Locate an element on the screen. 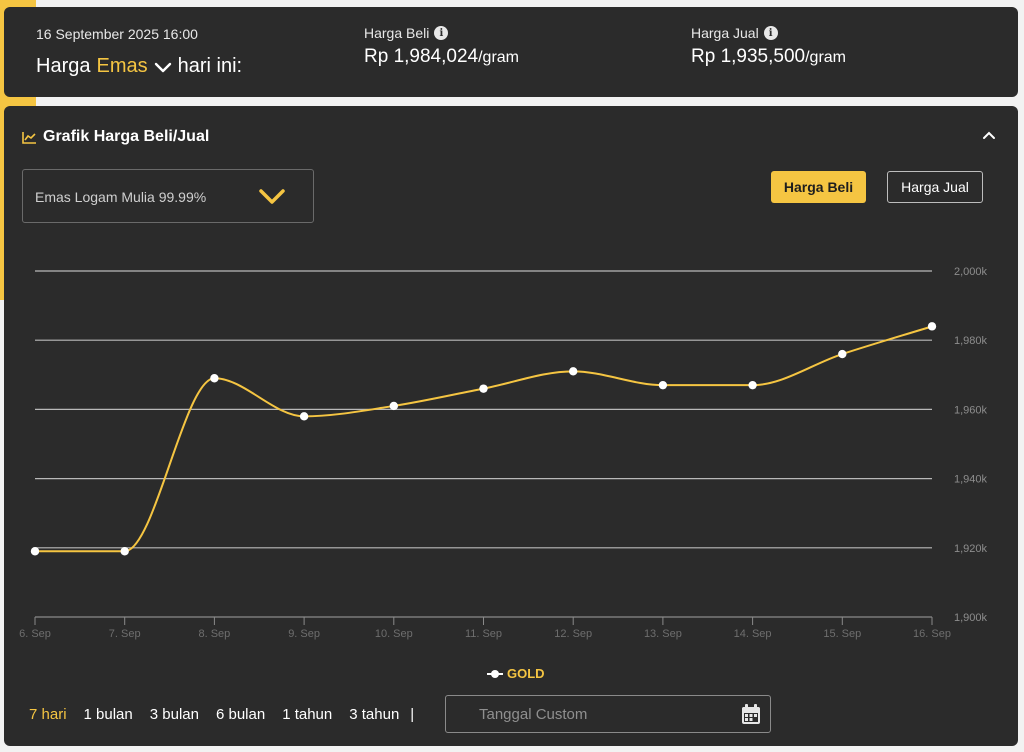  x-tick-label: 15. Sep is located at coordinates (842, 634).